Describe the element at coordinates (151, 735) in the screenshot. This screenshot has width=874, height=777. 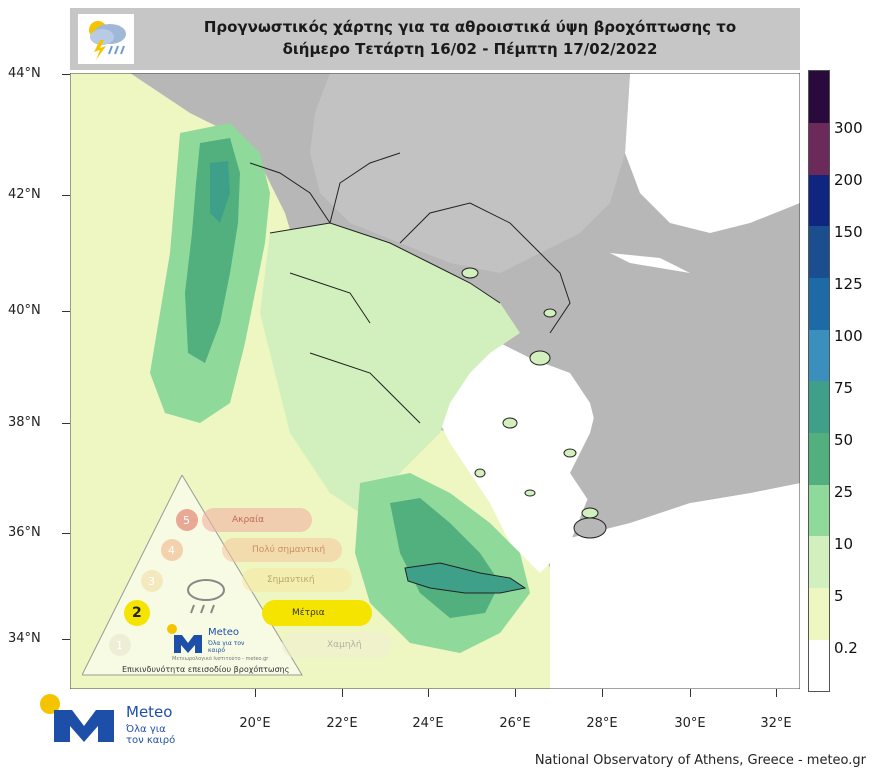
I see `logo-tagline: Όλα για τον καιρό` at that location.